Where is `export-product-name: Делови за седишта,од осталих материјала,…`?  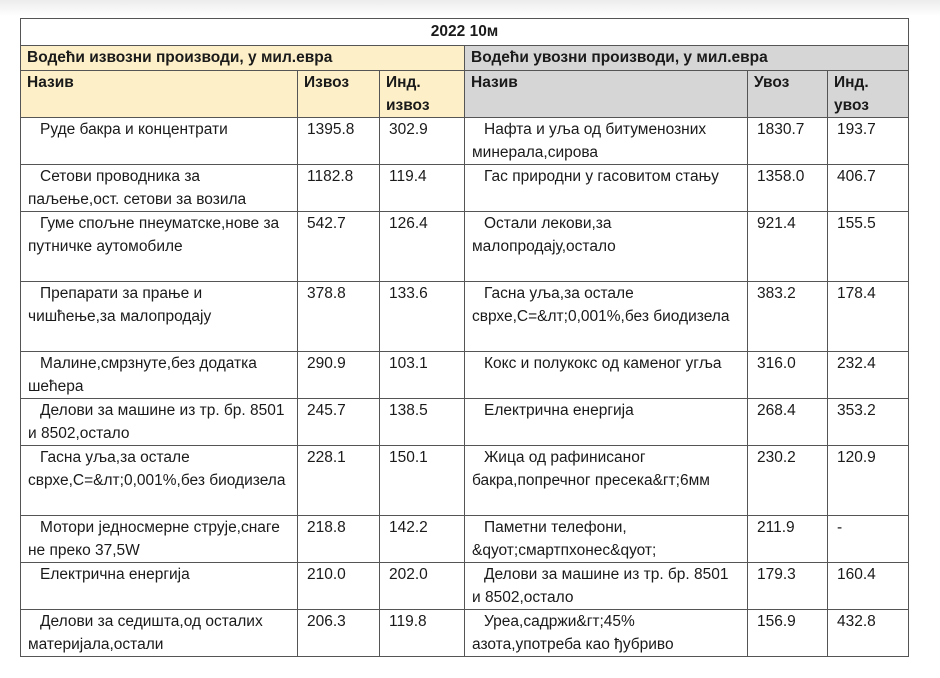 export-product-name: Делови за седишта,од осталих материјала,… is located at coordinates (159, 633).